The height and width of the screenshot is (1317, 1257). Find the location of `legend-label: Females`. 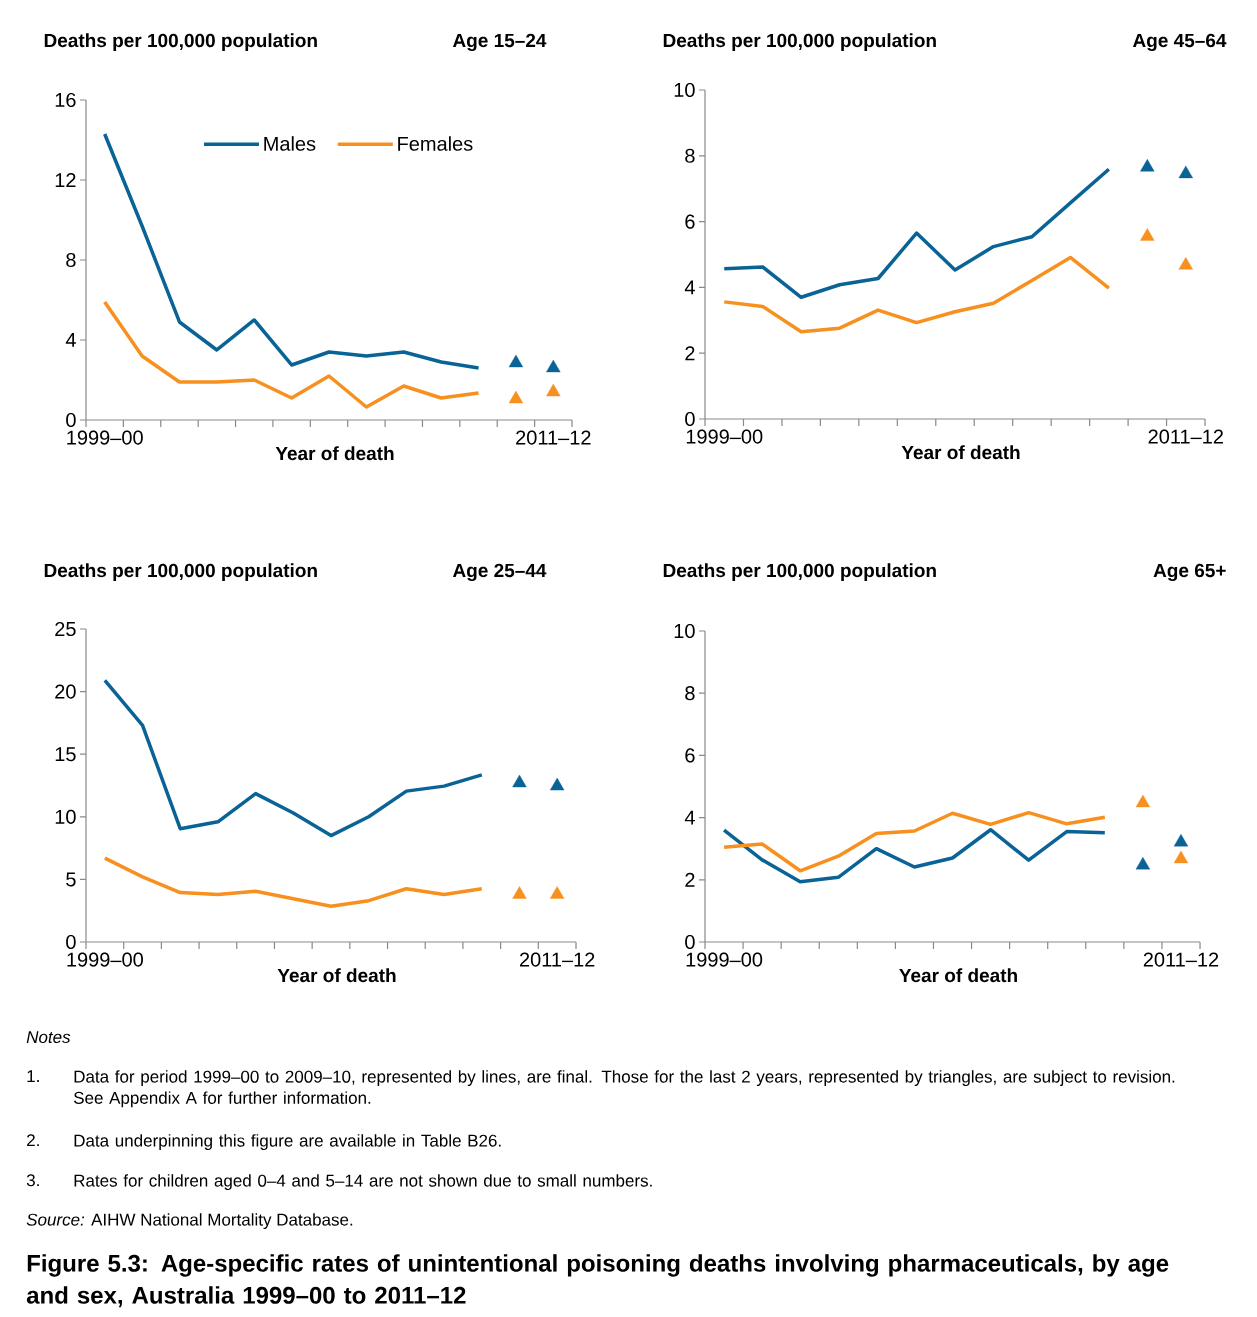

legend-label: Females is located at coordinates (435, 143).